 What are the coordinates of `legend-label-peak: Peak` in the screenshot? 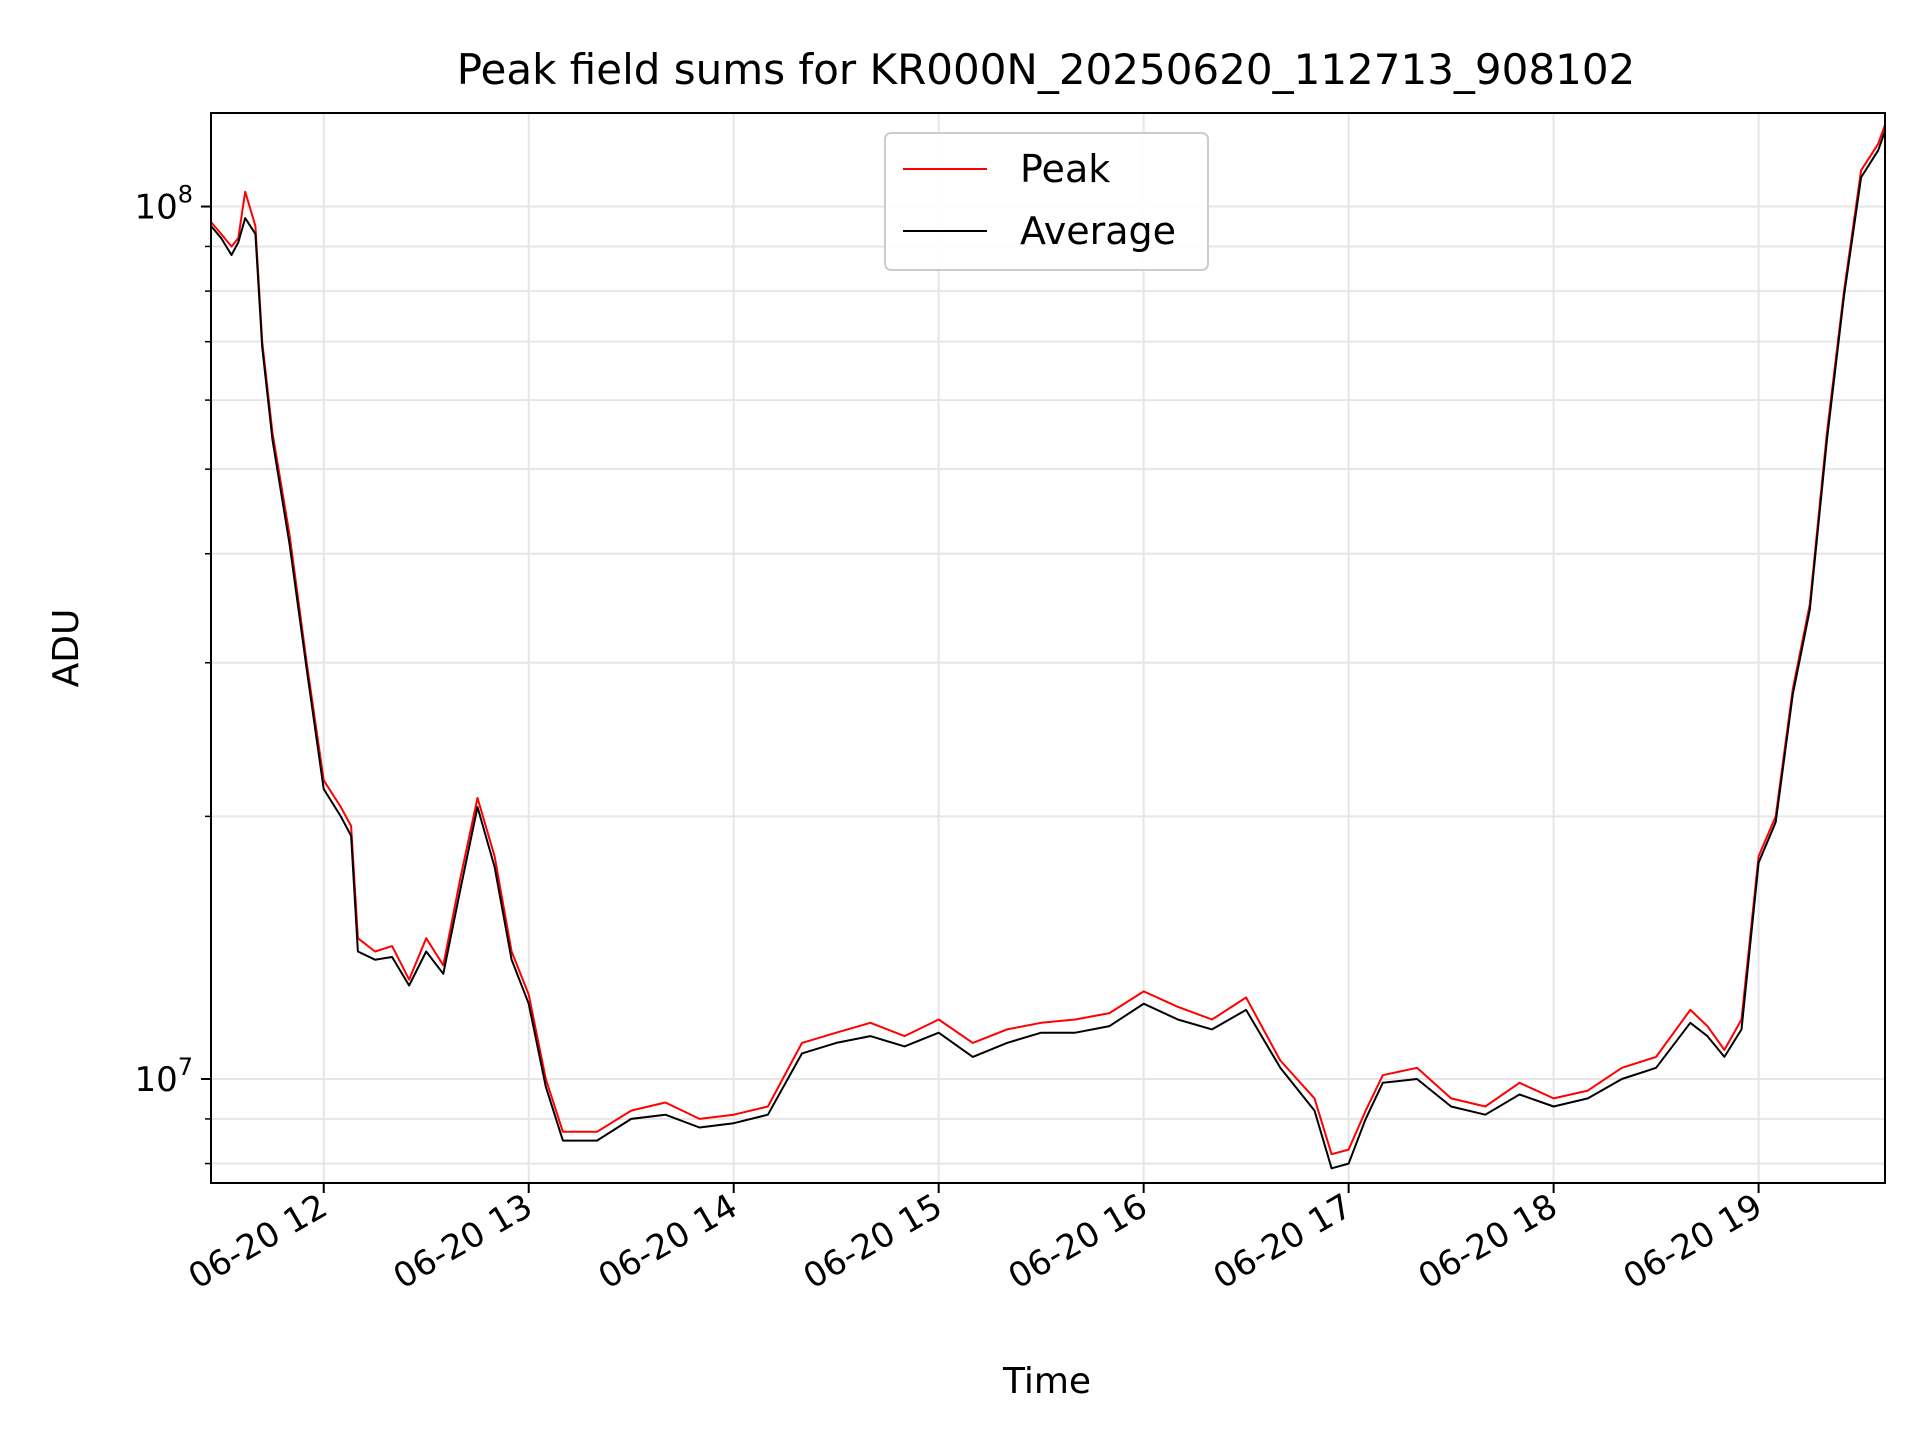 It's located at (1065, 169).